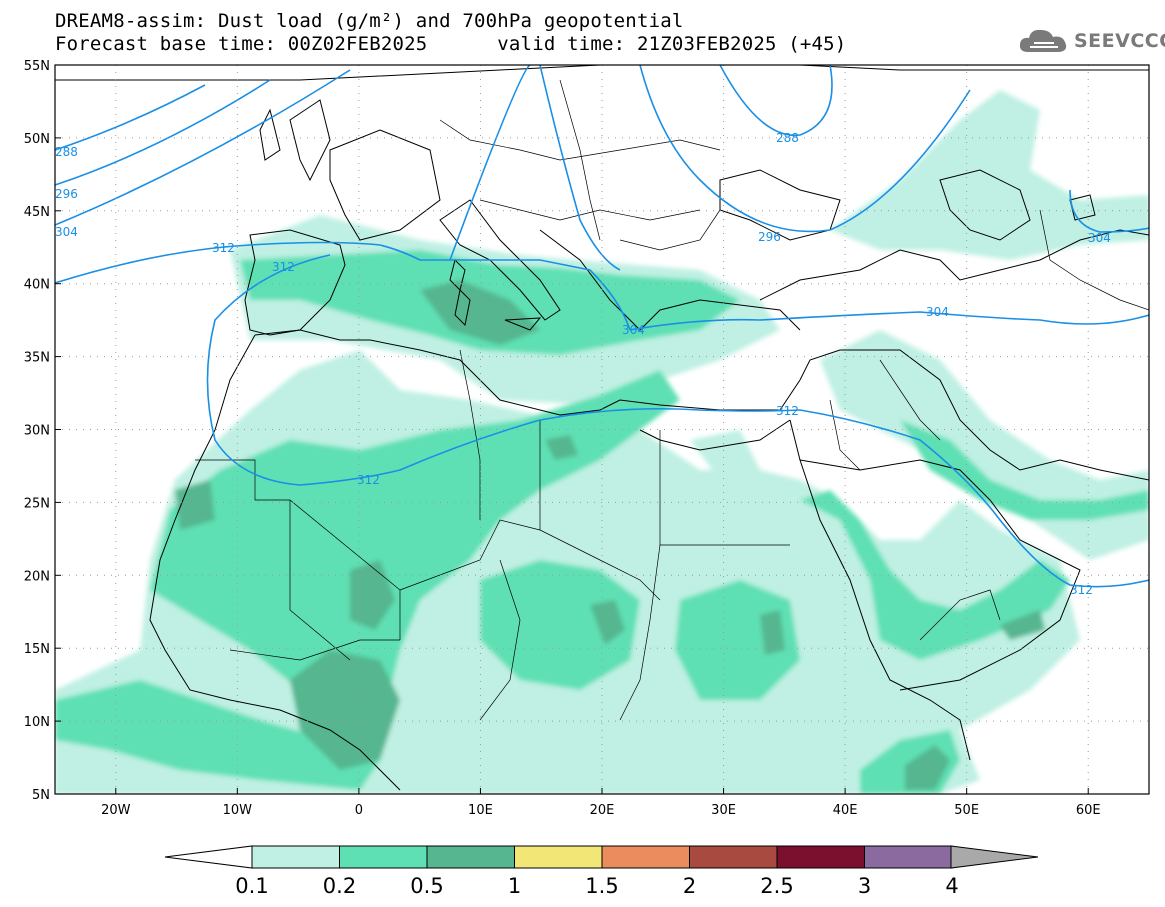 This screenshot has height=907, width=1165. I want to click on longitude-labels: 20W 10W 0 10E 20E 30E 40E 50E 60E, so click(601, 810).